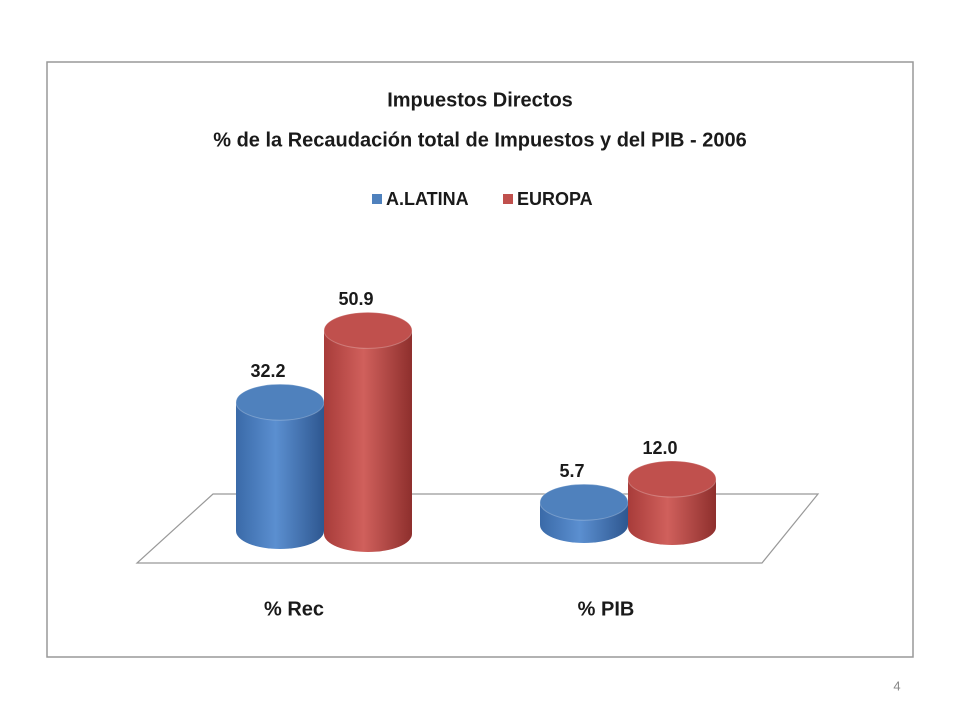  I want to click on category-label: % PIB, so click(606, 609).